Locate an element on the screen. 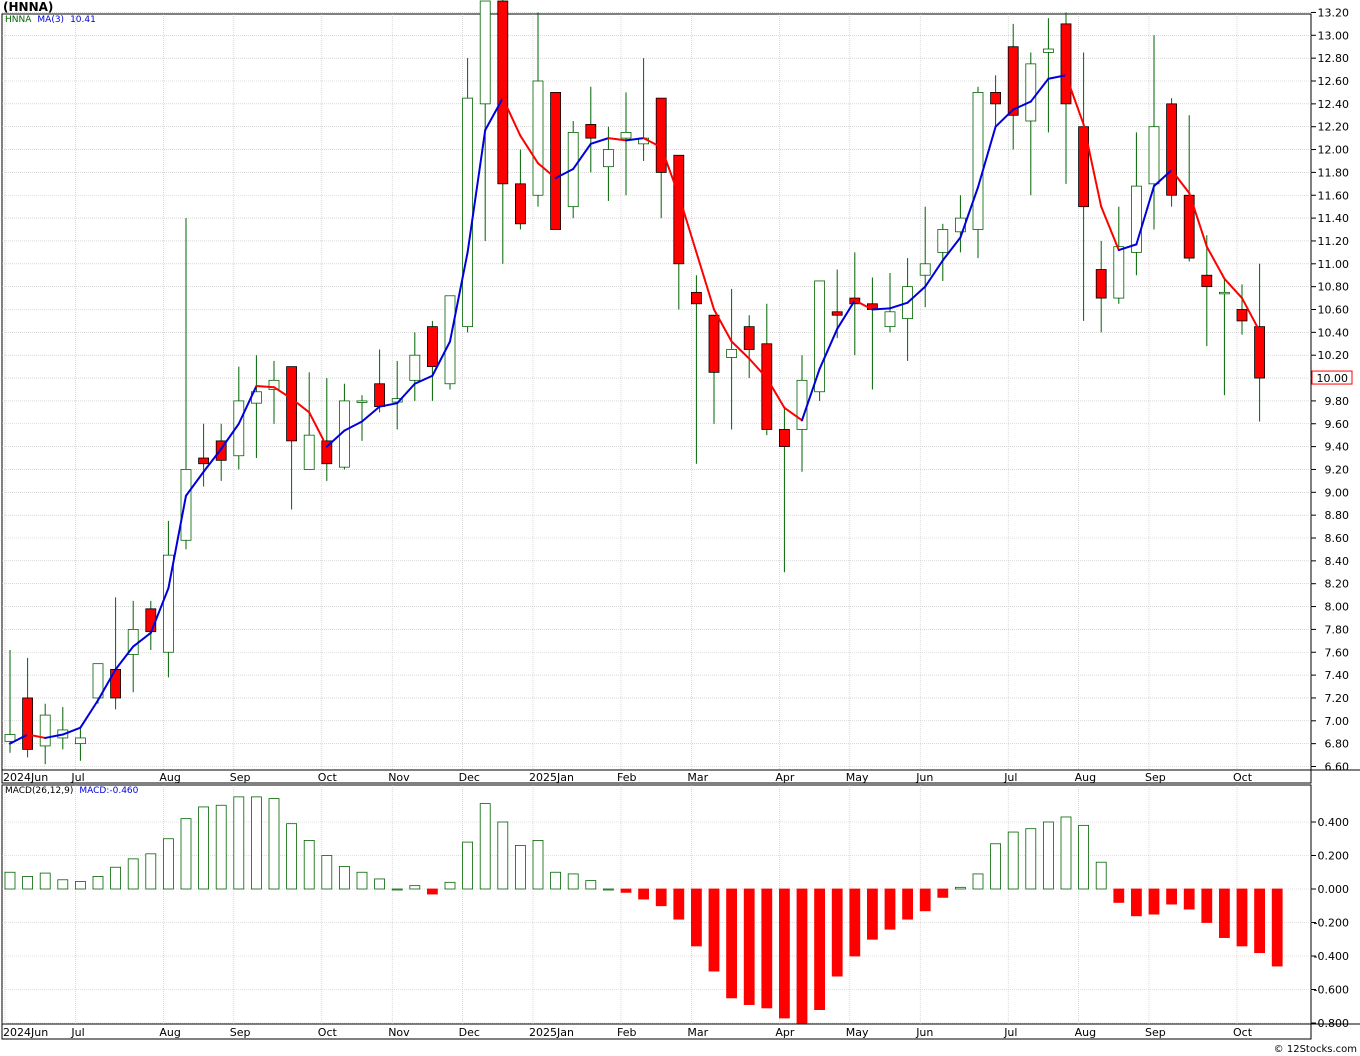  price-tick-label: 9.20 is located at coordinates (1337, 469).